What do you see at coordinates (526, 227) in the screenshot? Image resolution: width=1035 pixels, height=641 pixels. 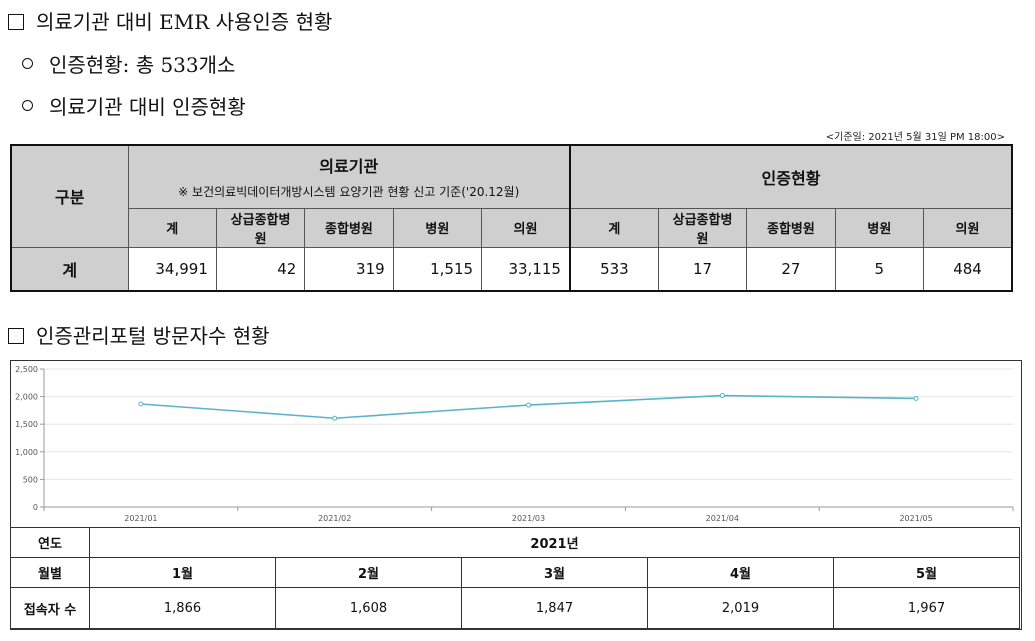 I see `institutions-col-clinic: 의원` at bounding box center [526, 227].